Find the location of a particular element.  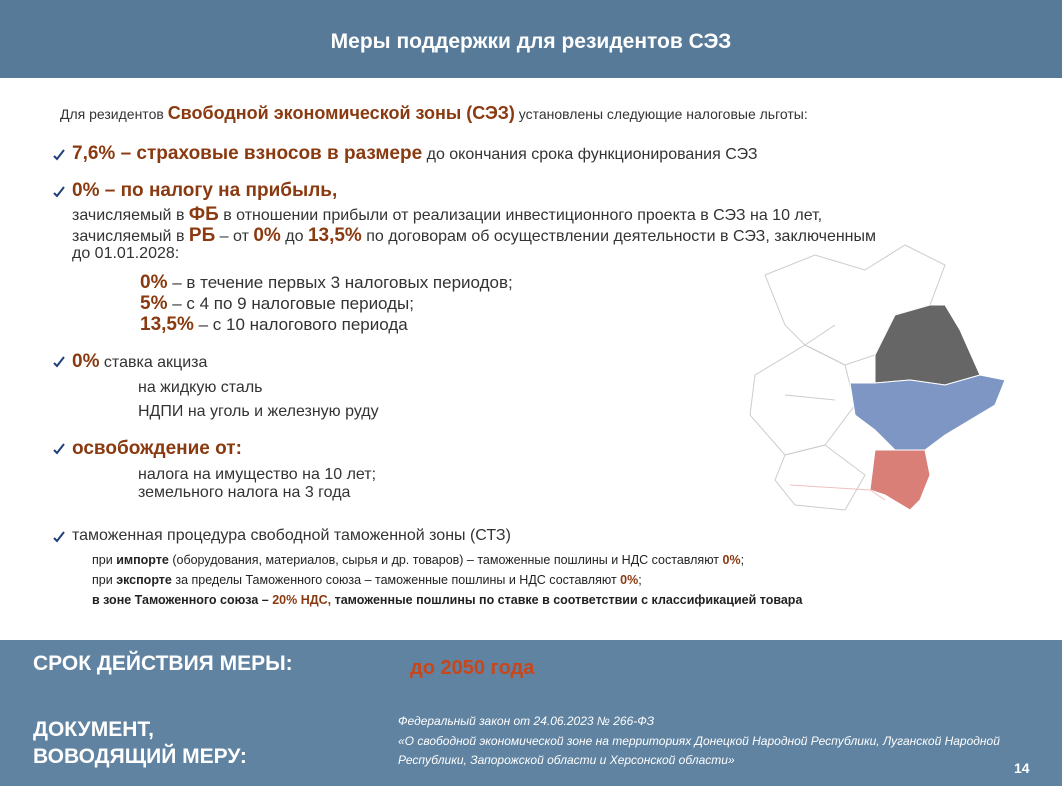

highlight: 20% НДС, is located at coordinates (302, 600).